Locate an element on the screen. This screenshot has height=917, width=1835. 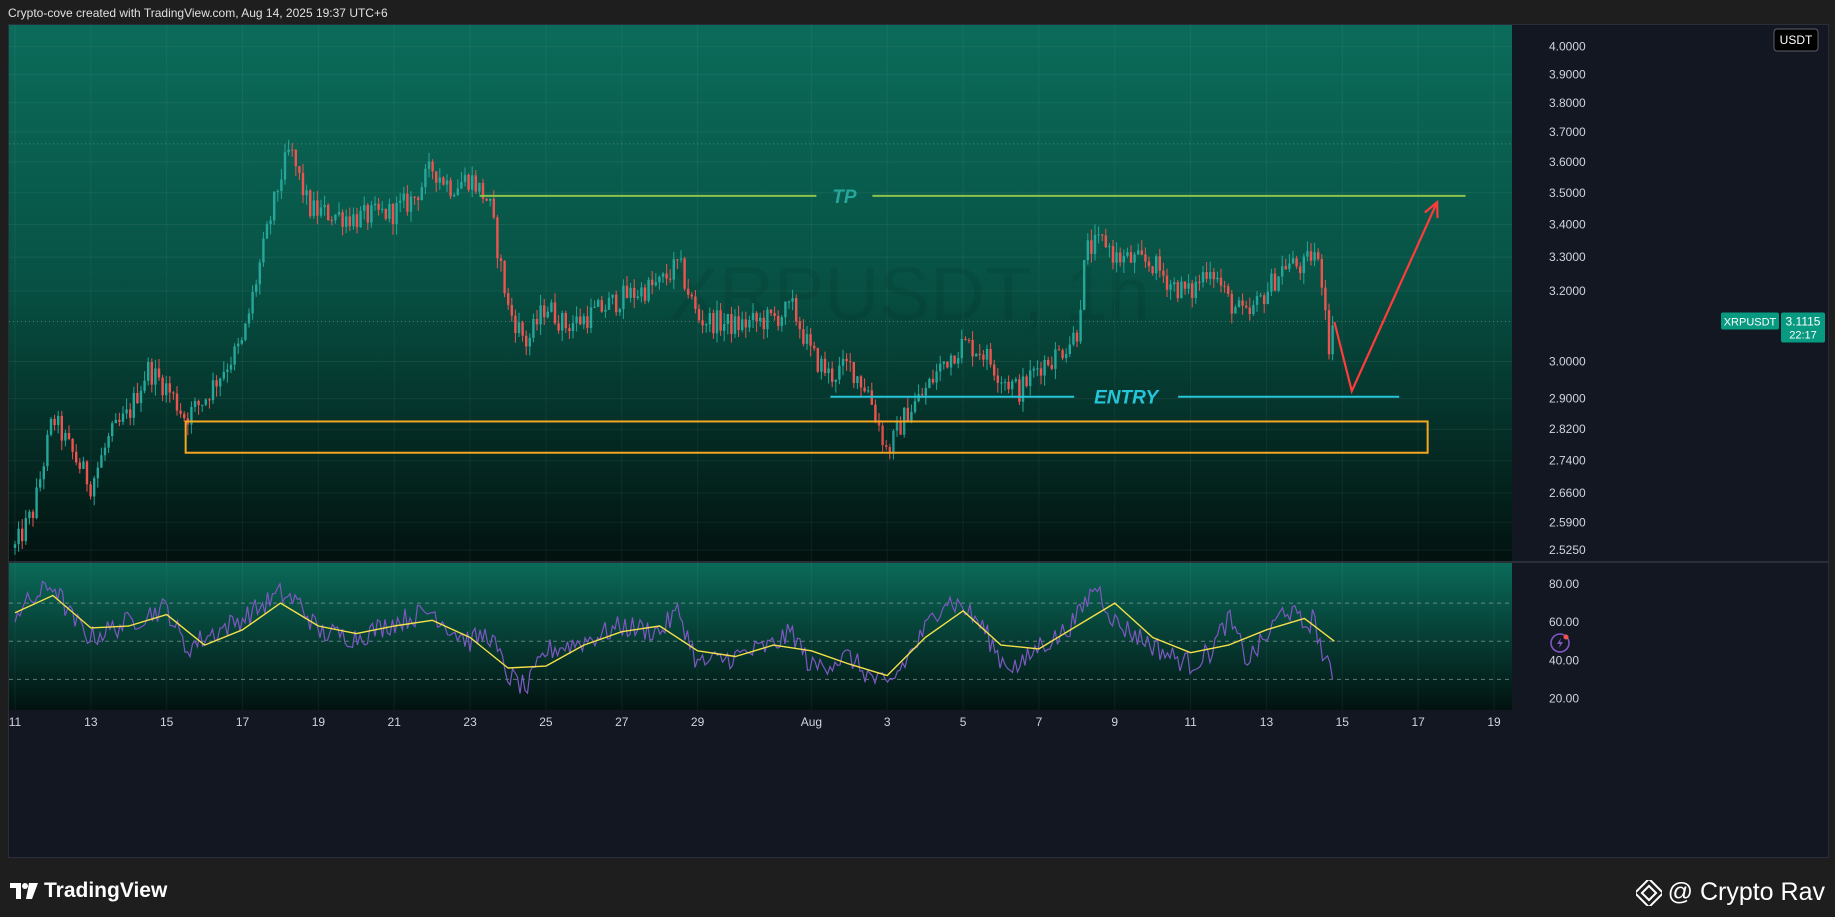
demand-zone-box is located at coordinates (806, 437).